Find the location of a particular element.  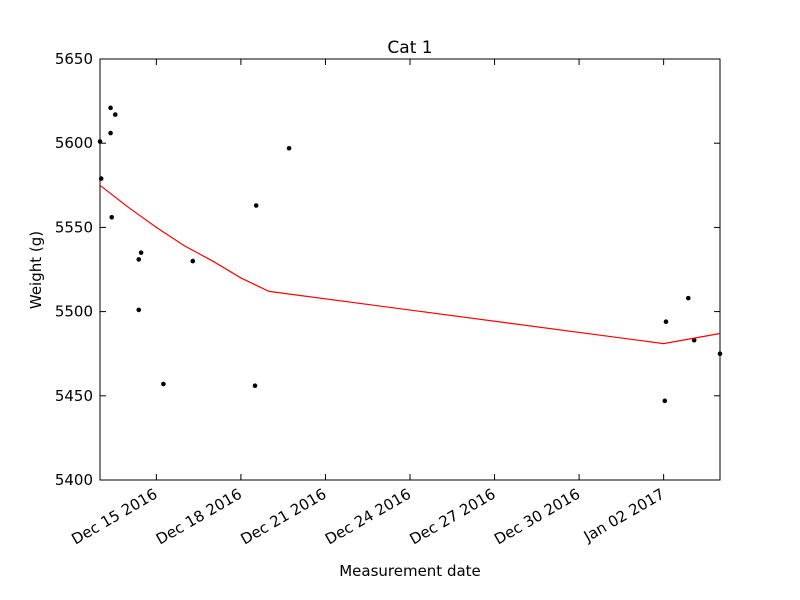

y-tick-label: 5650 is located at coordinates (74, 59).